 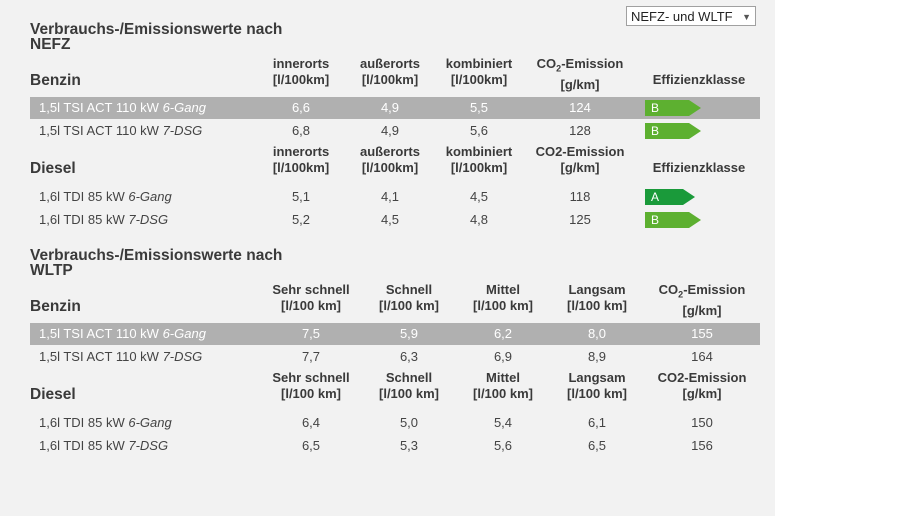 I want to click on nefz-diesel-header-kombiniert: kombiniert [l/100km], so click(x=479, y=160).